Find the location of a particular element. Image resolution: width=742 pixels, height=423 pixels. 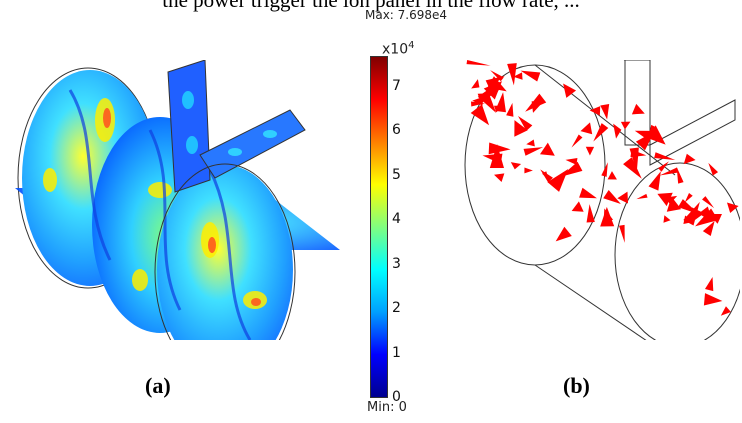

colorbar-tick-label: 1 is located at coordinates (396, 352).